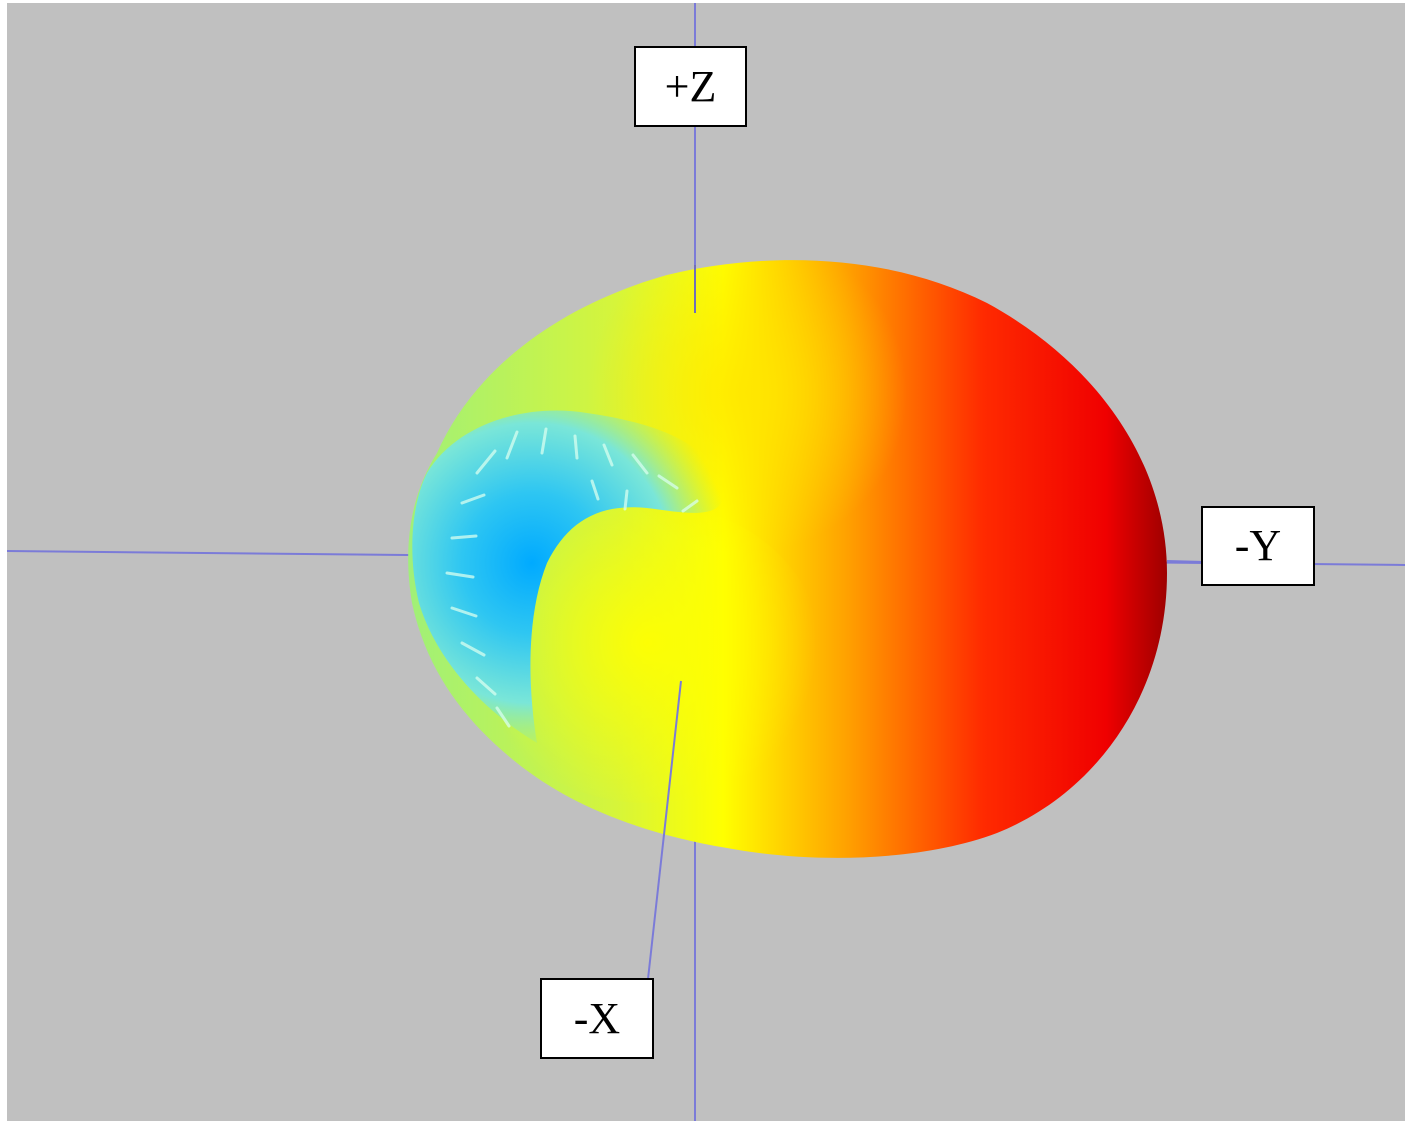 The image size is (1412, 1124). I want to click on y-axis-tick, so click(1186, 561).